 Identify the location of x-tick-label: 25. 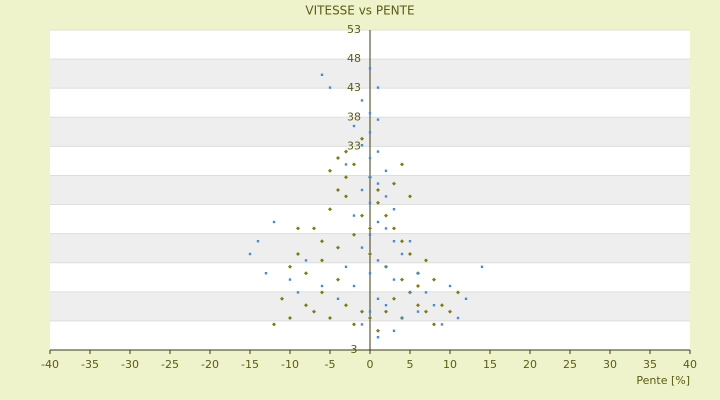
(570, 364).